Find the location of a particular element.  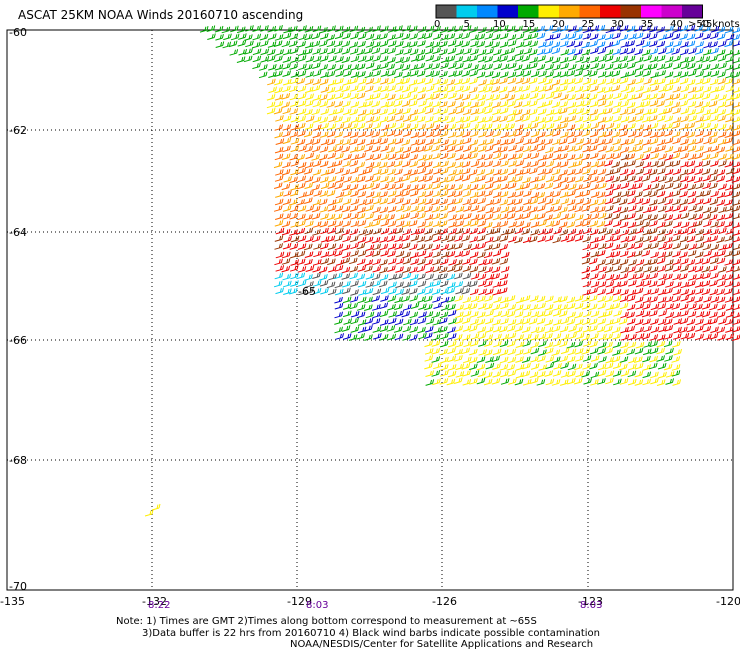

legend-swatch is located at coordinates (466, 11).